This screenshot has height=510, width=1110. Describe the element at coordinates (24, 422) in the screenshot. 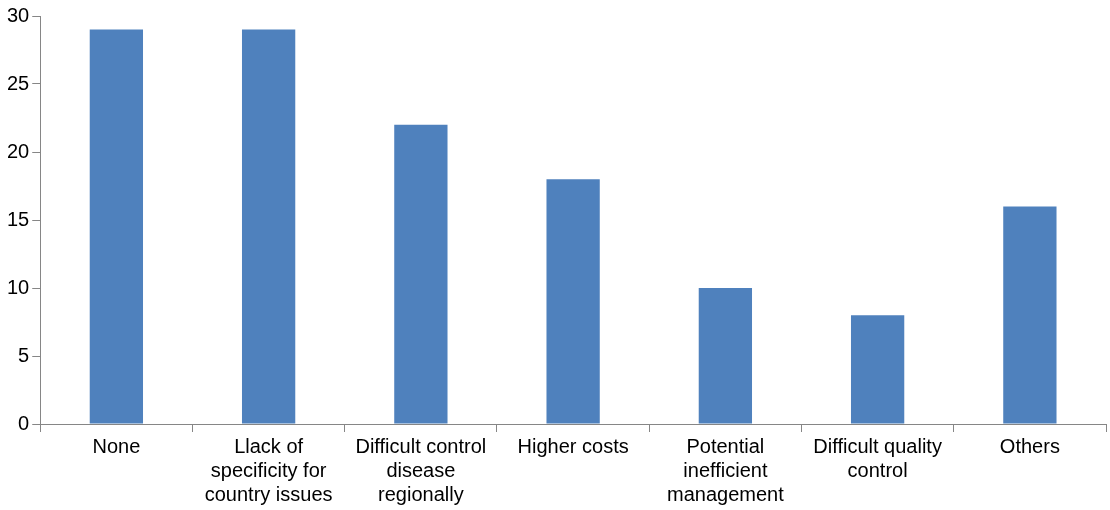

I see `y-tick-label: 0` at that location.